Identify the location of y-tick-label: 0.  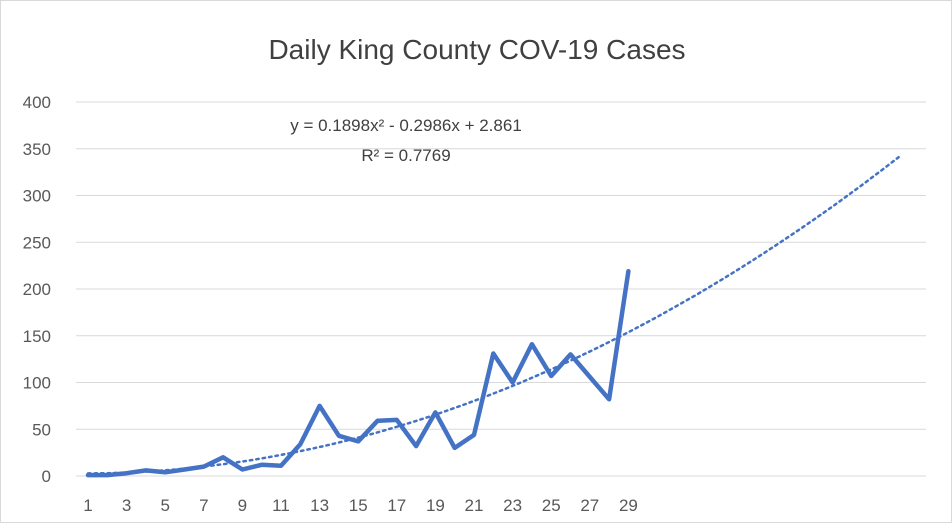
(46, 476).